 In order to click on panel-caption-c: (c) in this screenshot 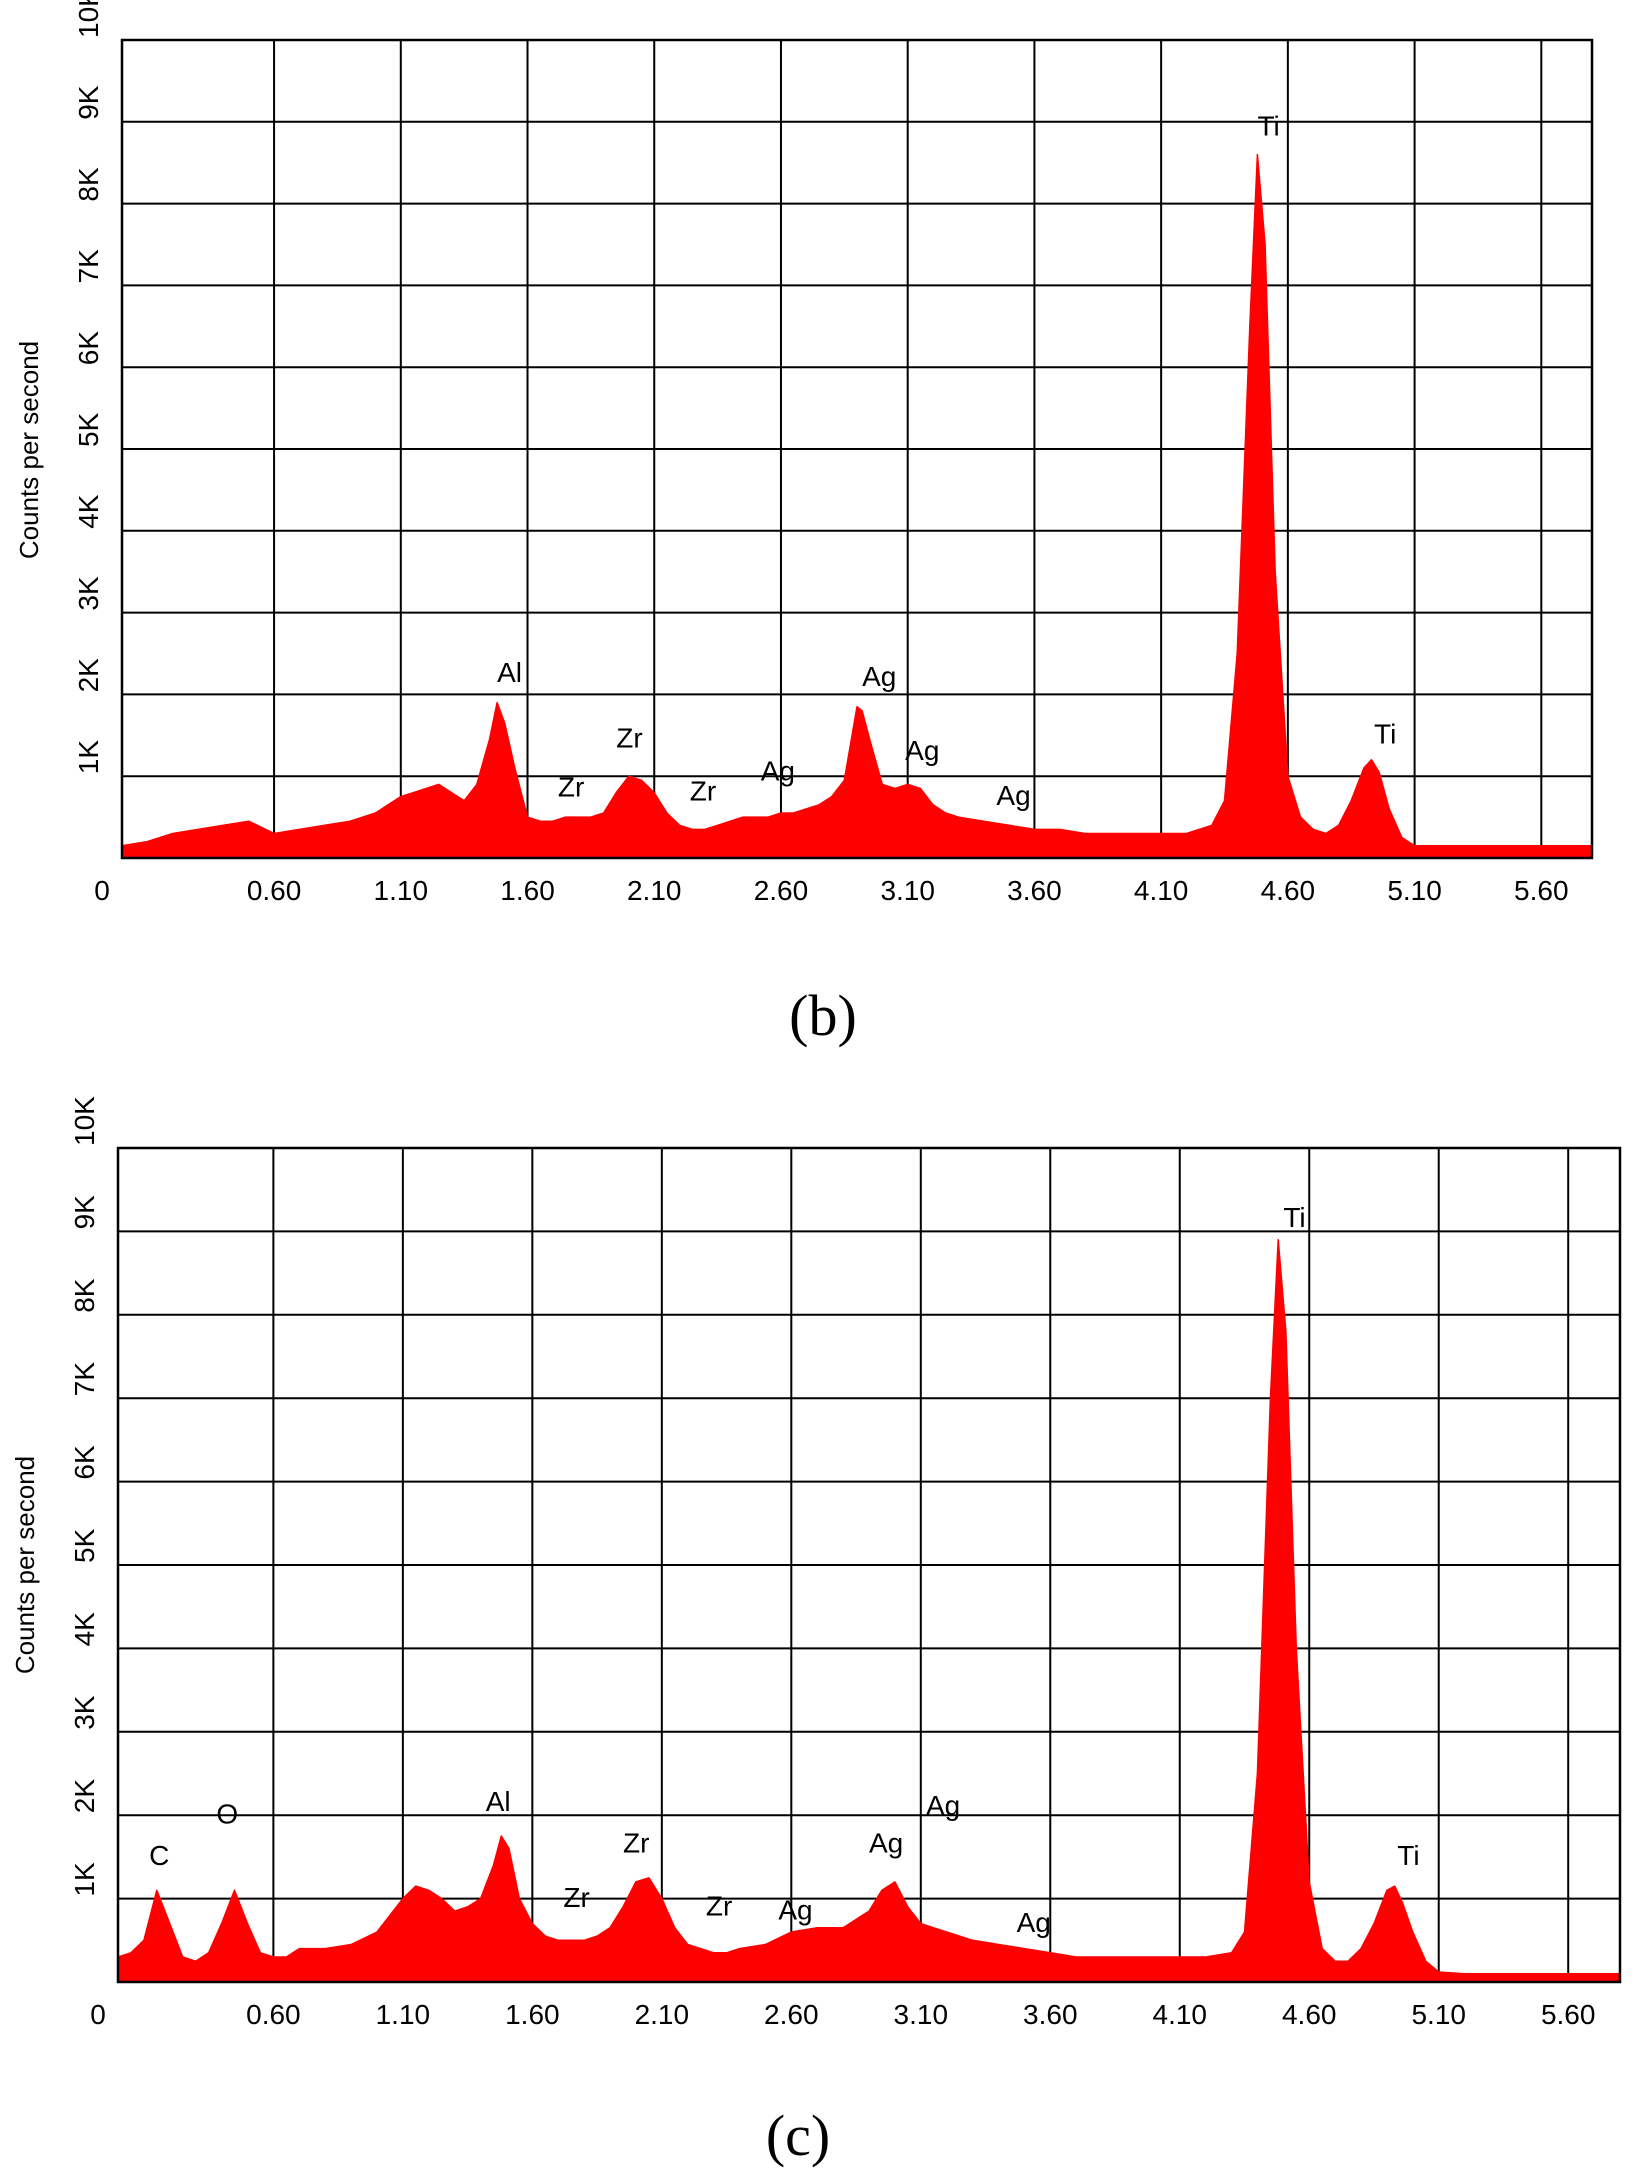, I will do `click(798, 2135)`.